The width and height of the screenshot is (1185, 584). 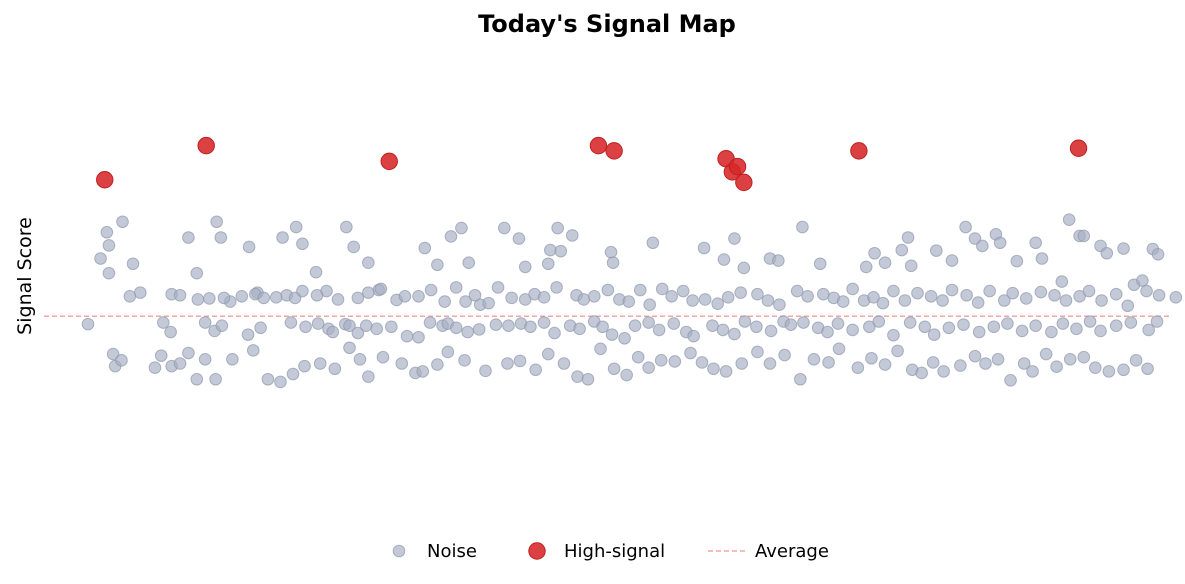 I want to click on legend-high-signal-marker, so click(x=537, y=551).